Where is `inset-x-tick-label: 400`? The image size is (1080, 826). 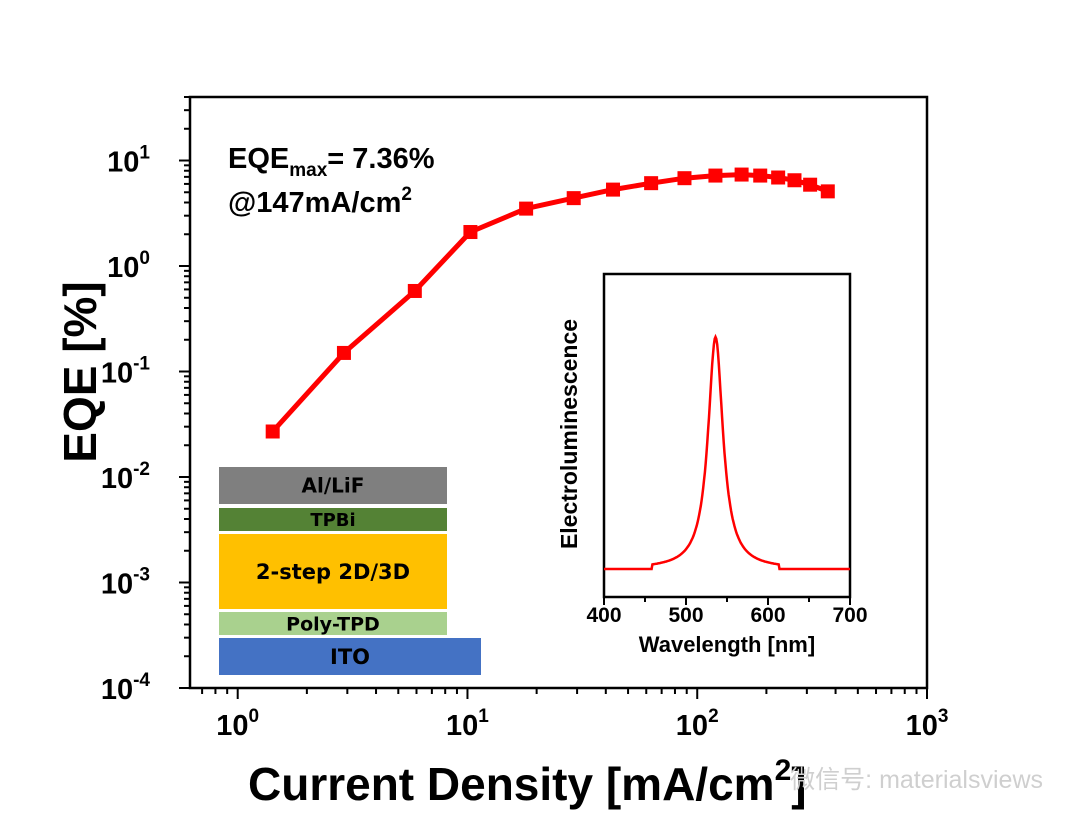 inset-x-tick-label: 400 is located at coordinates (603, 615).